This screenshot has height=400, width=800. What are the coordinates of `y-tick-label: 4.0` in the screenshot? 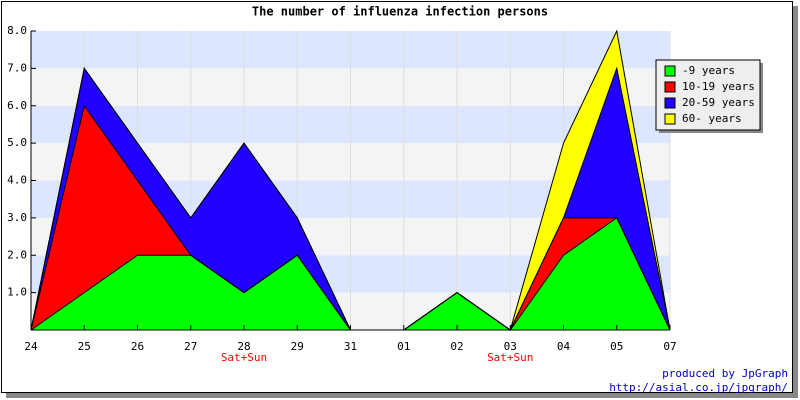 It's located at (17, 180).